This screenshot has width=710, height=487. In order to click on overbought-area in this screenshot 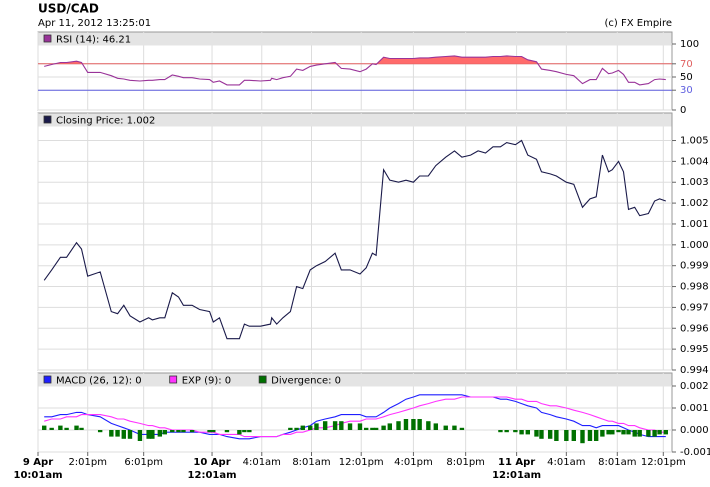, I will do `click(296, 59)`.